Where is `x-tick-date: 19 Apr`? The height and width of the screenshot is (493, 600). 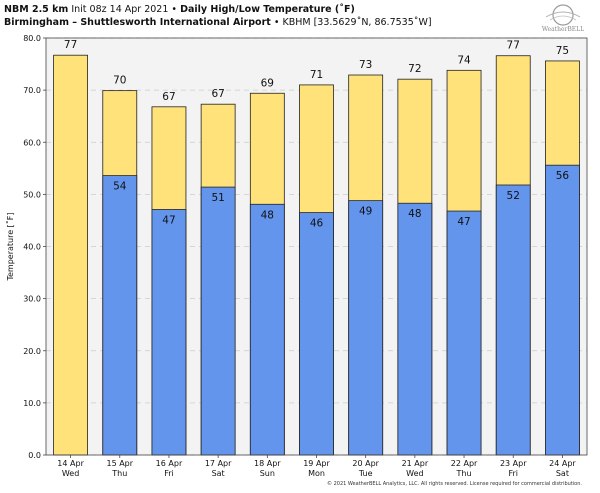 x-tick-date: 19 Apr is located at coordinates (316, 463).